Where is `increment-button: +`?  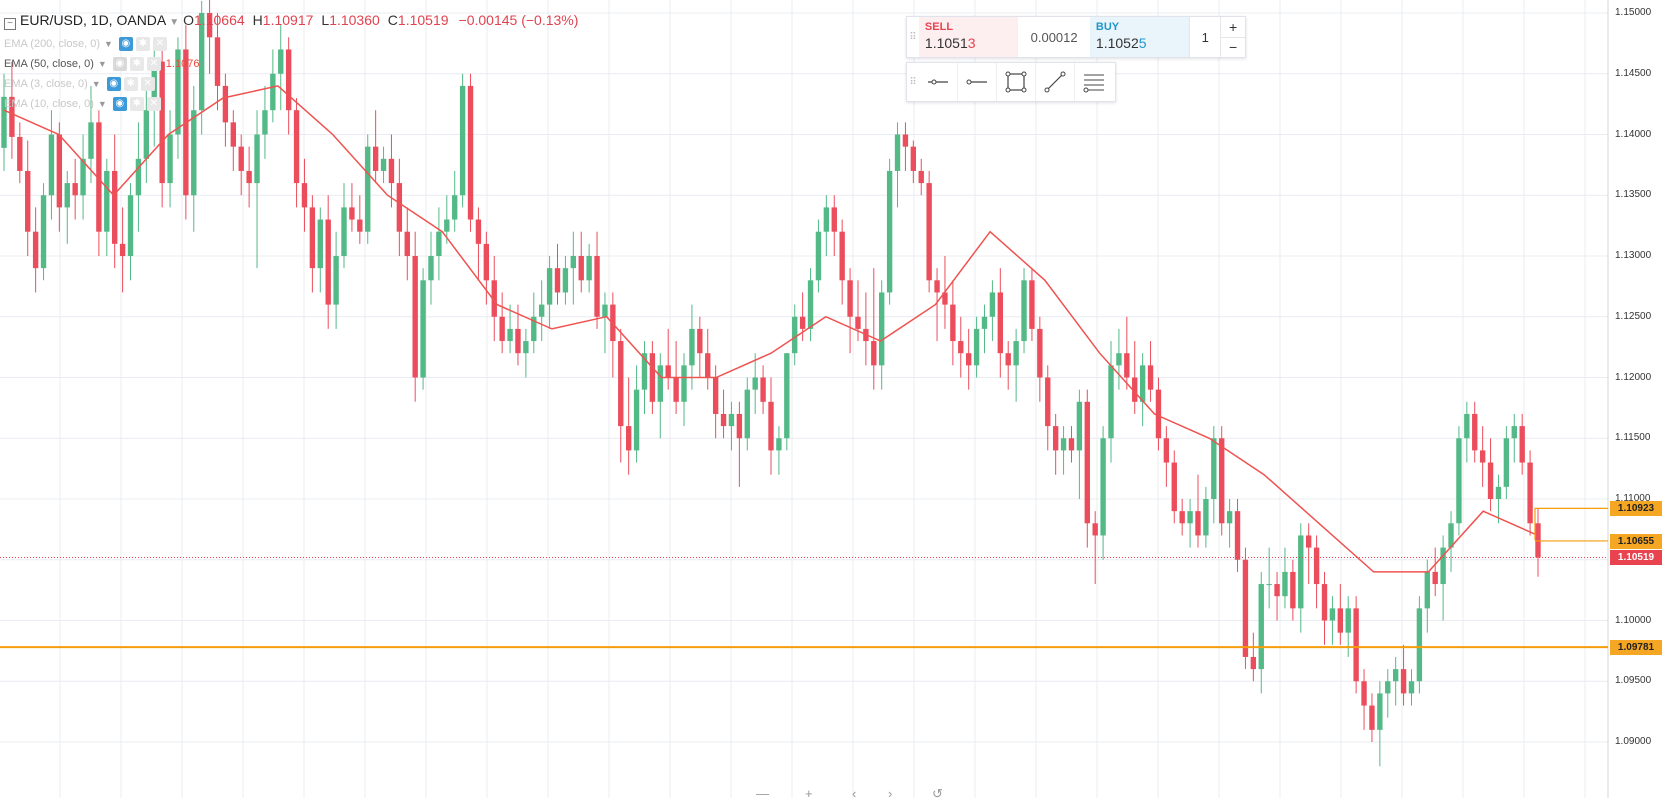
increment-button: + is located at coordinates (1233, 27).